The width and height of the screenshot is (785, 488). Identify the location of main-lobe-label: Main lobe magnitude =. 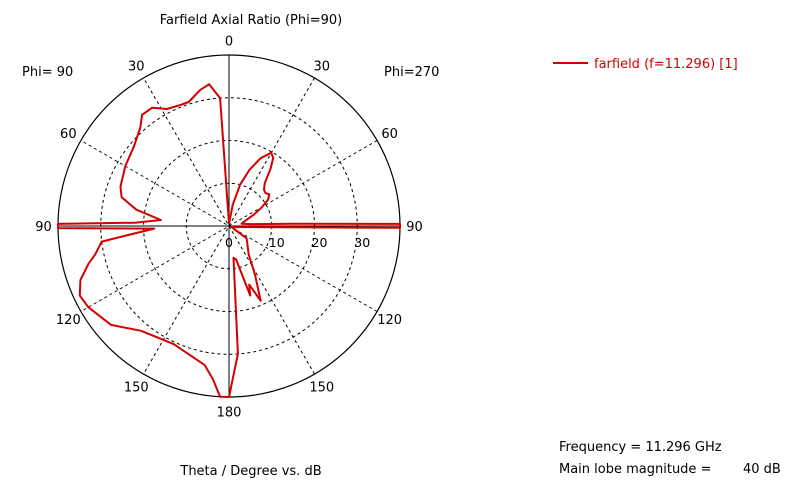
(635, 469).